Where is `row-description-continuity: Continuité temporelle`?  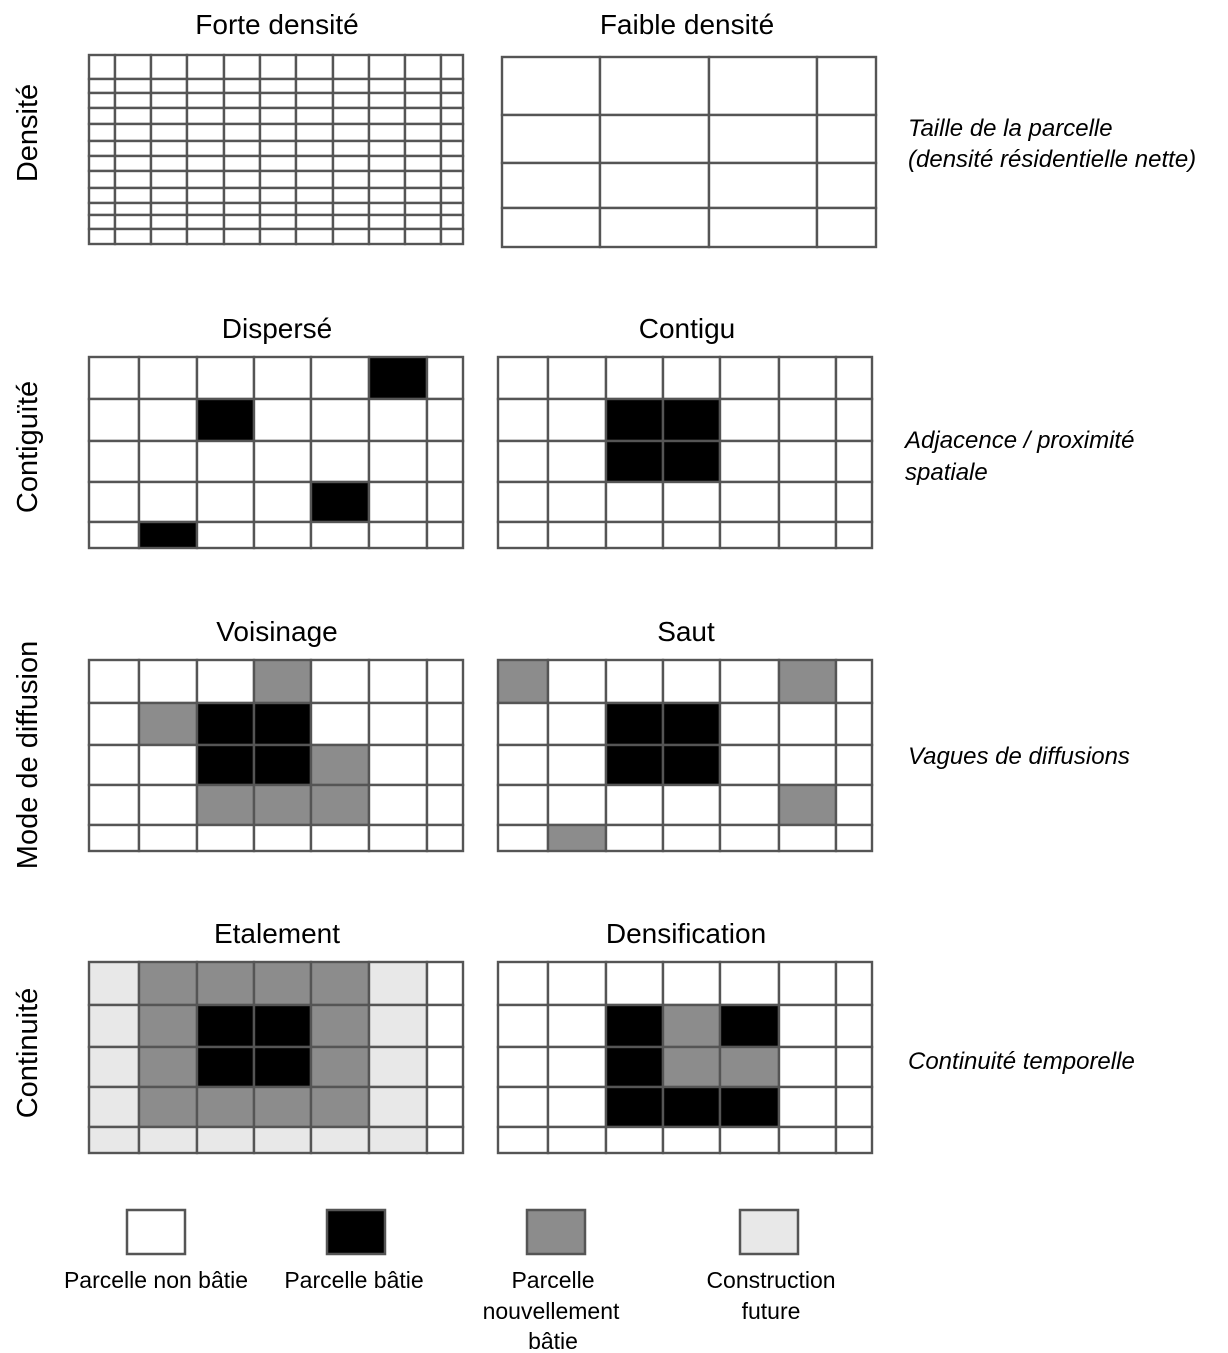
row-description-continuity: Continuité temporelle is located at coordinates (1021, 1061).